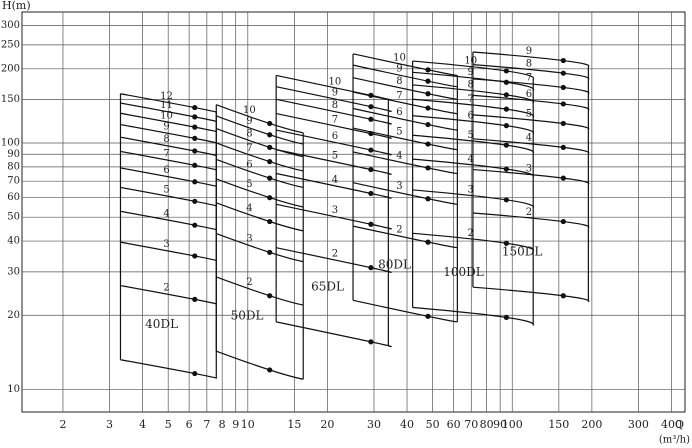 This screenshot has height=448, width=692. Describe the element at coordinates (62, 424) in the screenshot. I see `x-tick-label: 2` at that location.